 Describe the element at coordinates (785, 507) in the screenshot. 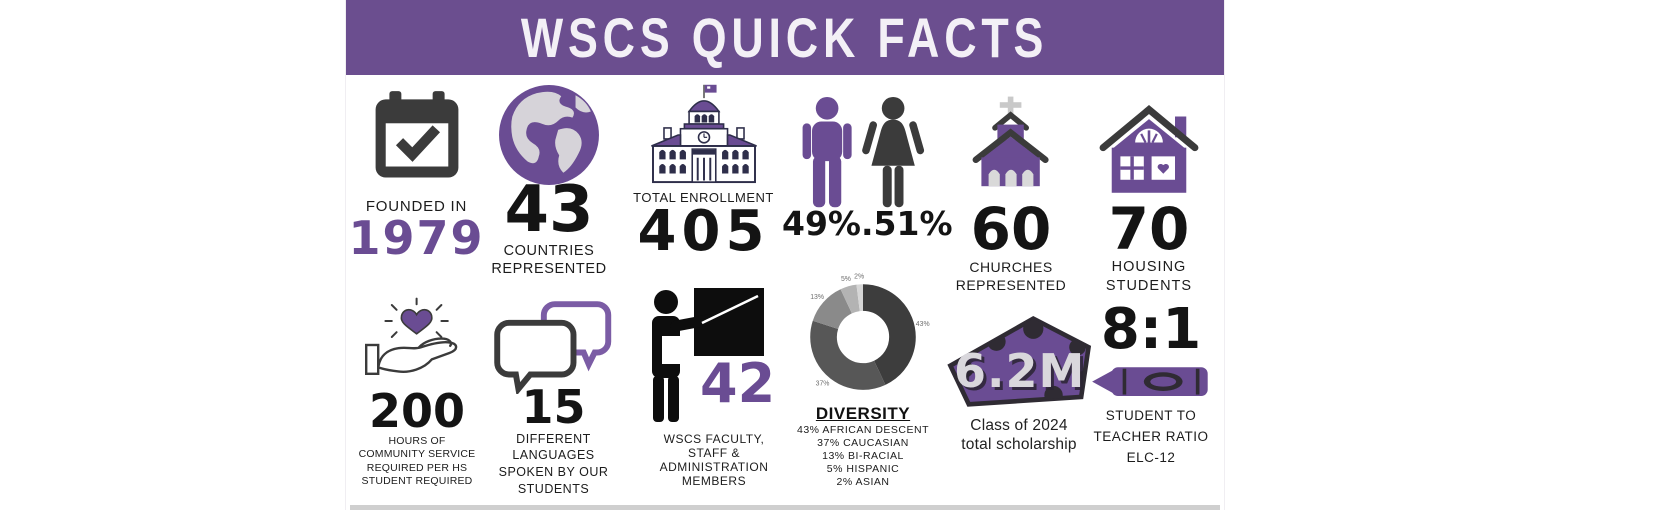

I see `bottom-edge-strip` at that location.